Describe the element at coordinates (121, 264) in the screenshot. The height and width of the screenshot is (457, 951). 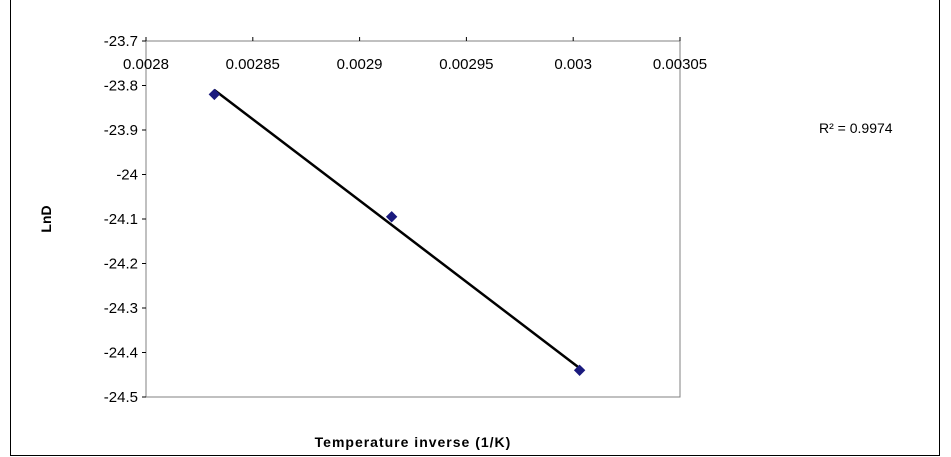
I see `y-tick-label: -24.2` at that location.